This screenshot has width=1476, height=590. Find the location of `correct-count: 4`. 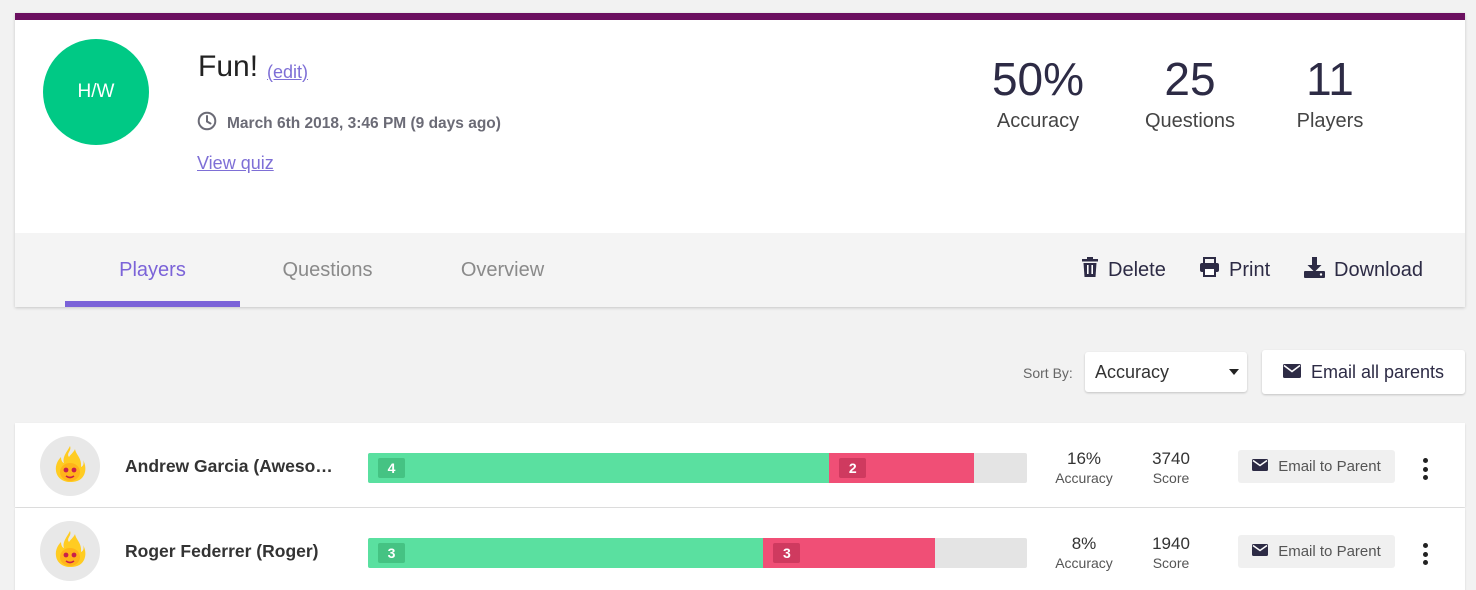

correct-count: 4 is located at coordinates (391, 468).